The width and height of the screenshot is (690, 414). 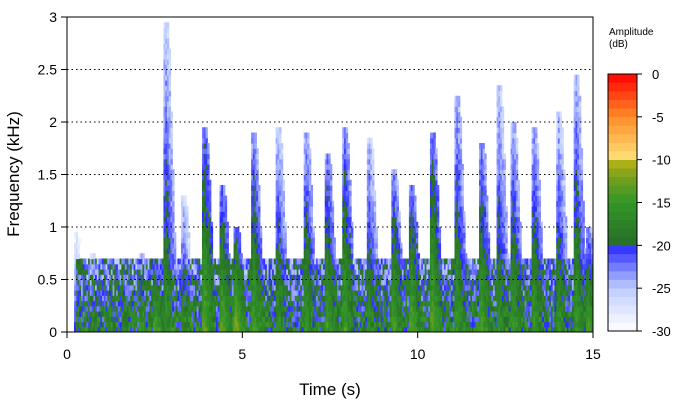 I want to click on colorbar-tick-label-0: 0, so click(x=655, y=74).